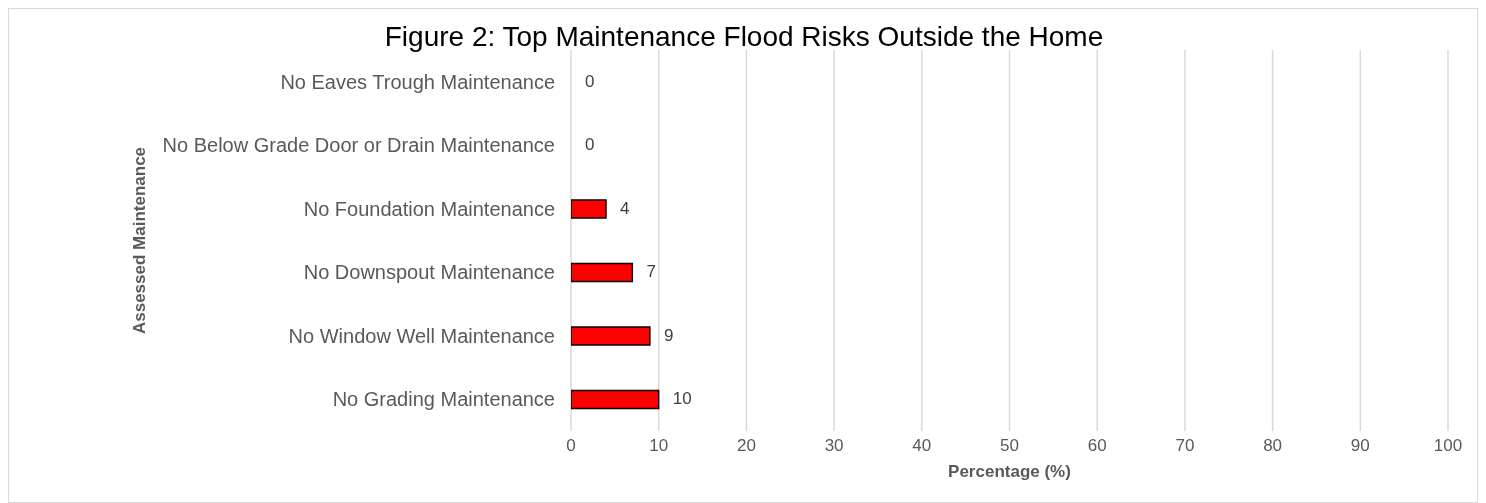 The height and width of the screenshot is (503, 1486). What do you see at coordinates (744, 37) in the screenshot?
I see `chart-title: Figure 2: Top Maintenance Flood Risks Outside the Home` at bounding box center [744, 37].